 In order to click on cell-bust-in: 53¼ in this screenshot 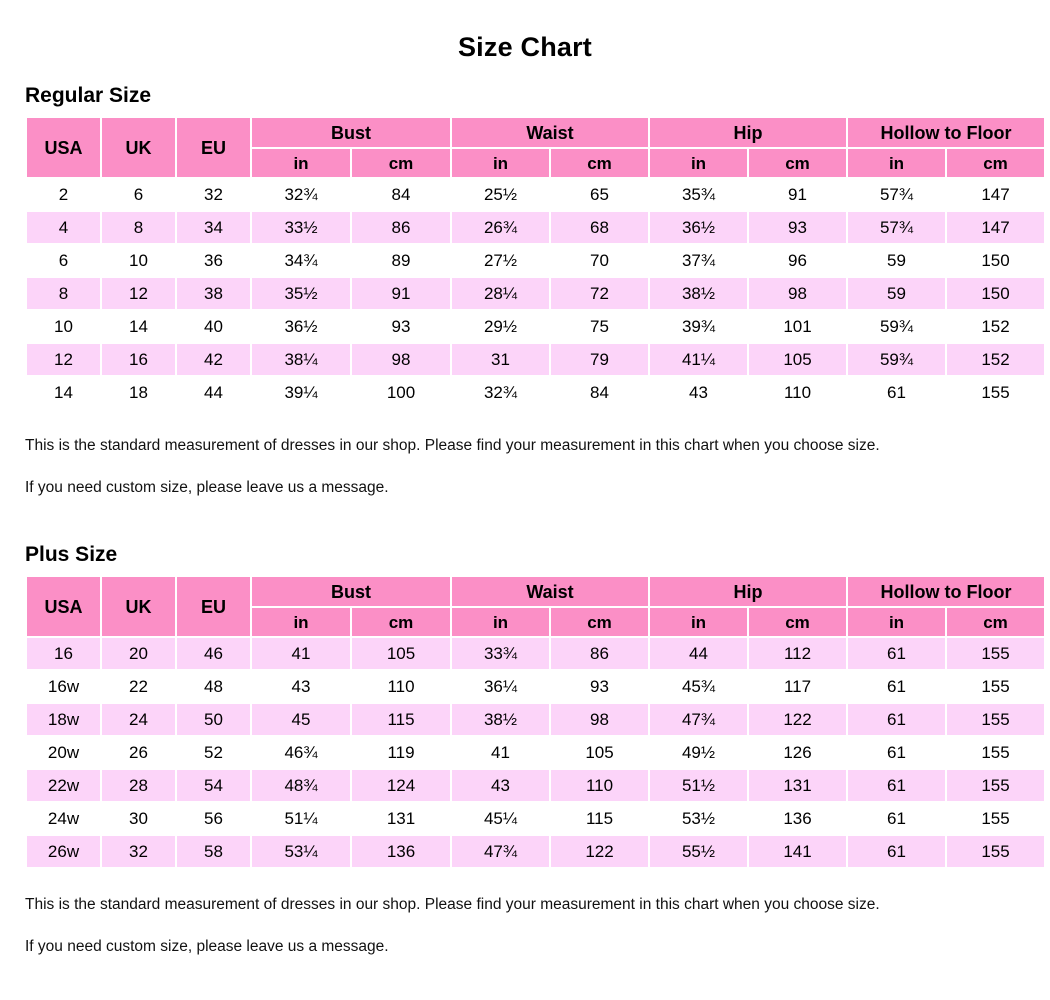, I will do `click(301, 851)`.